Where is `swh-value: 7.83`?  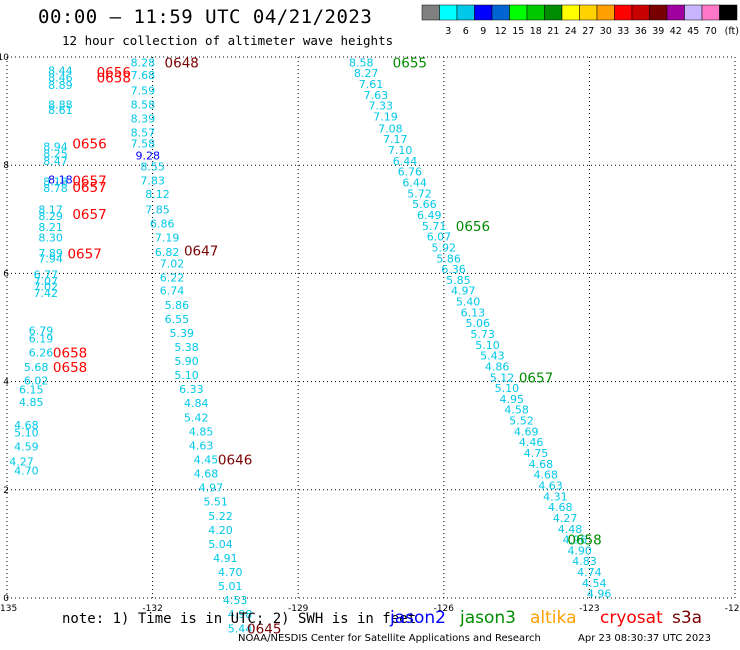 swh-value: 7.83 is located at coordinates (152, 180).